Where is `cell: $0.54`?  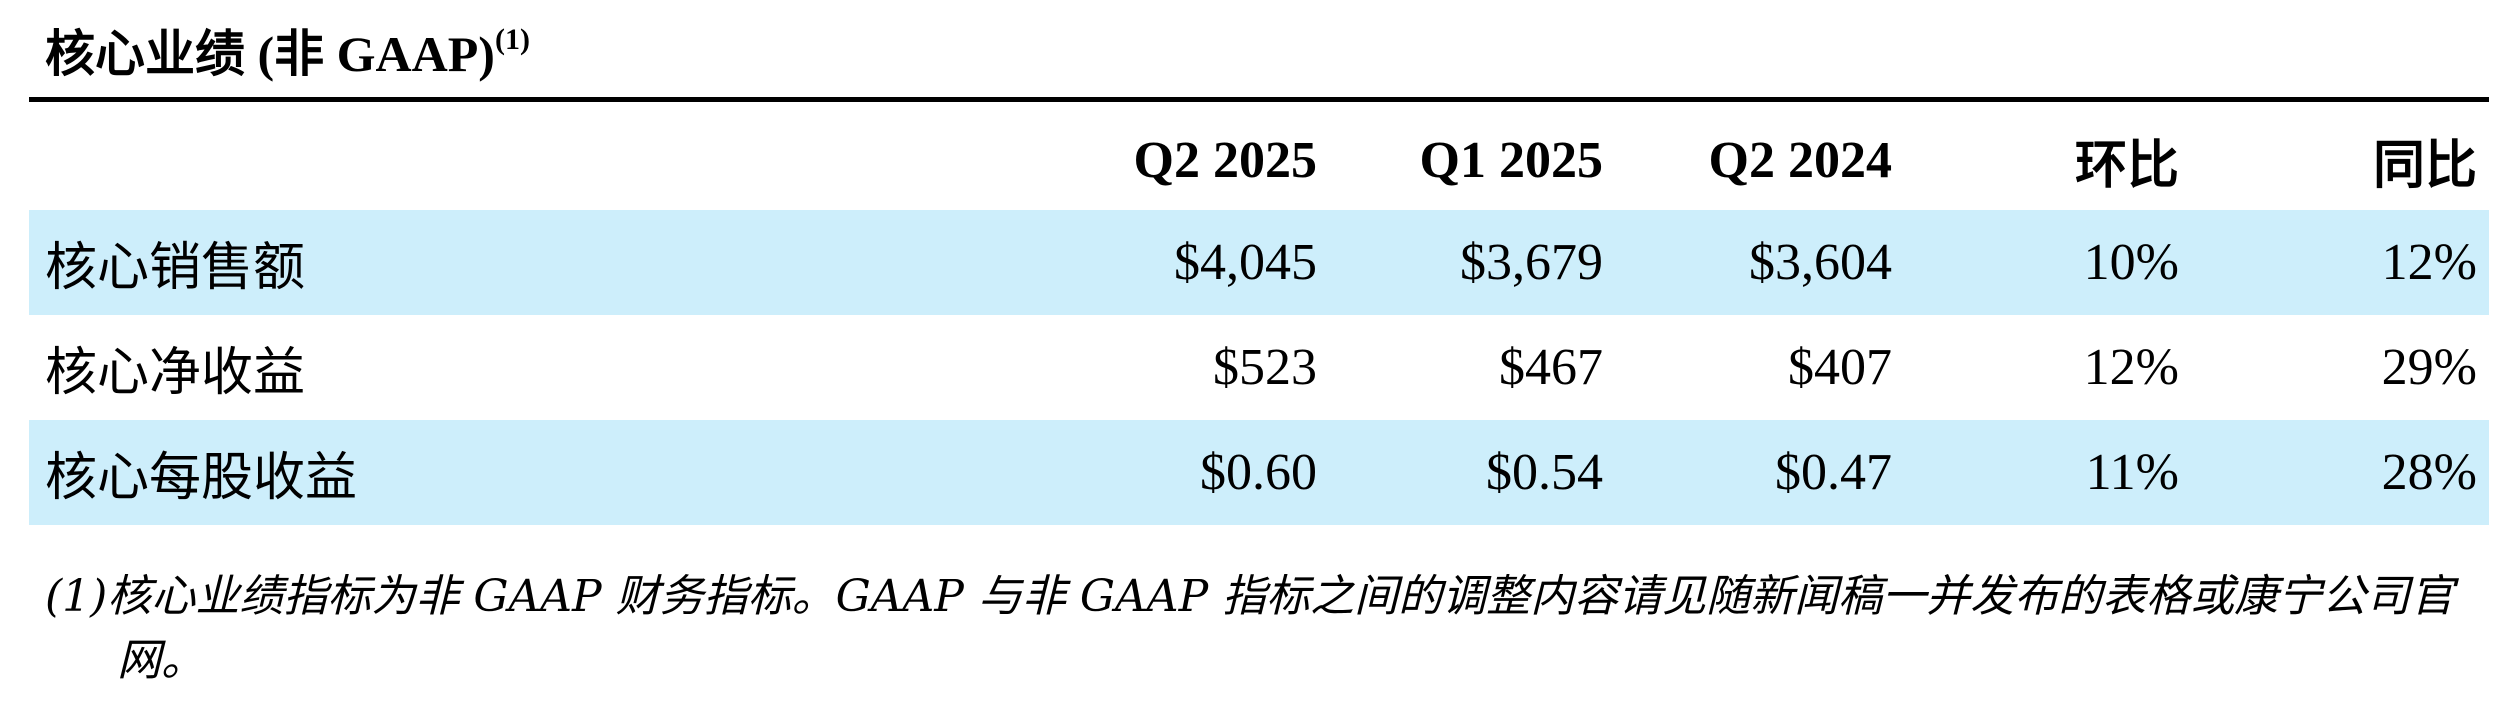
cell: $0.54 is located at coordinates (1472, 472).